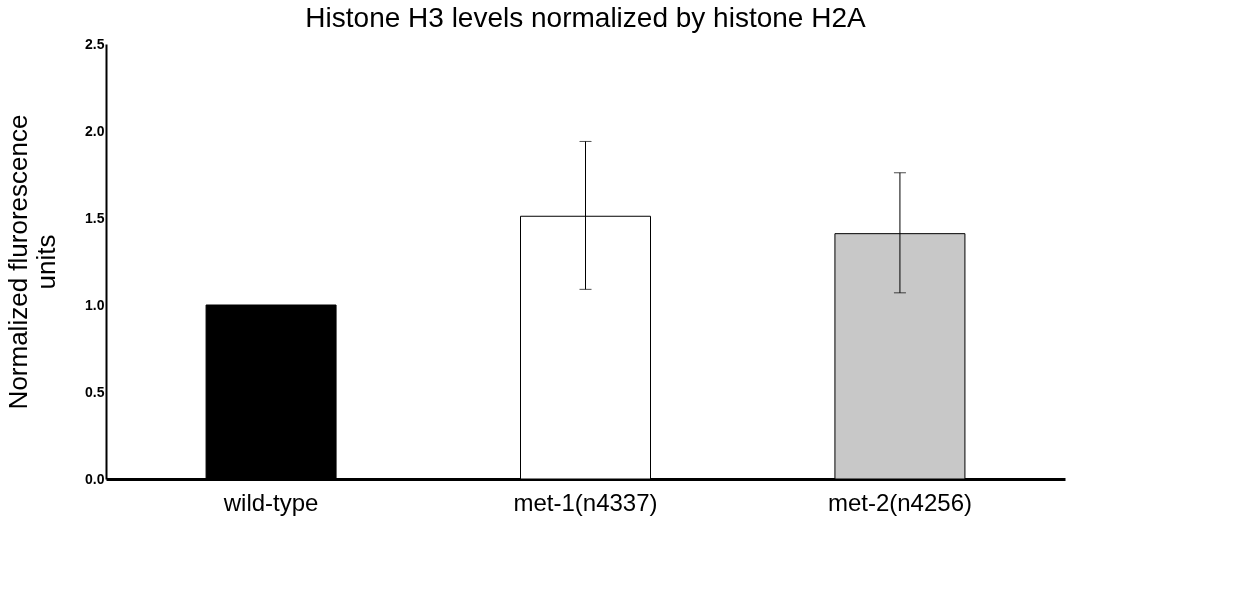  I want to click on y-tick-label: 0.5, so click(95, 391).